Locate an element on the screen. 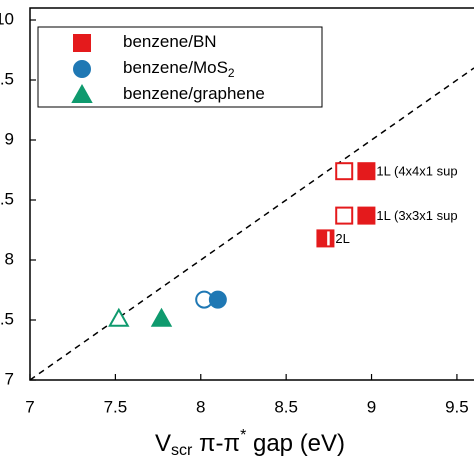  annotation: 1L (3x3x1 sup is located at coordinates (416, 215).